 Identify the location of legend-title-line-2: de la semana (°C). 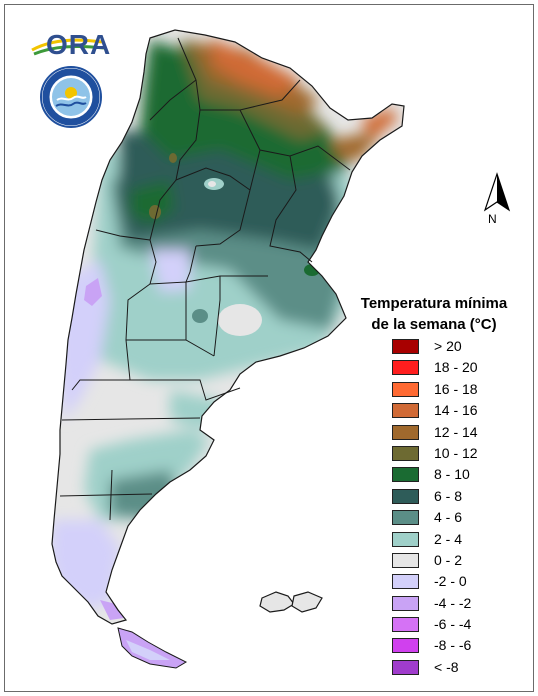
(434, 324).